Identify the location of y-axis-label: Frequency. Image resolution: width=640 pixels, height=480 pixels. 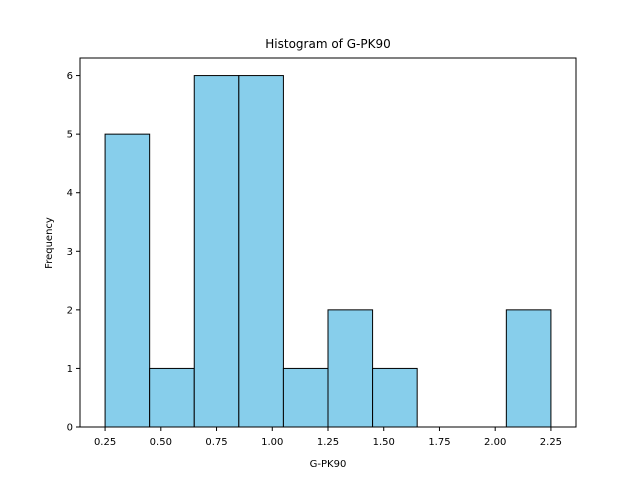
(49, 243).